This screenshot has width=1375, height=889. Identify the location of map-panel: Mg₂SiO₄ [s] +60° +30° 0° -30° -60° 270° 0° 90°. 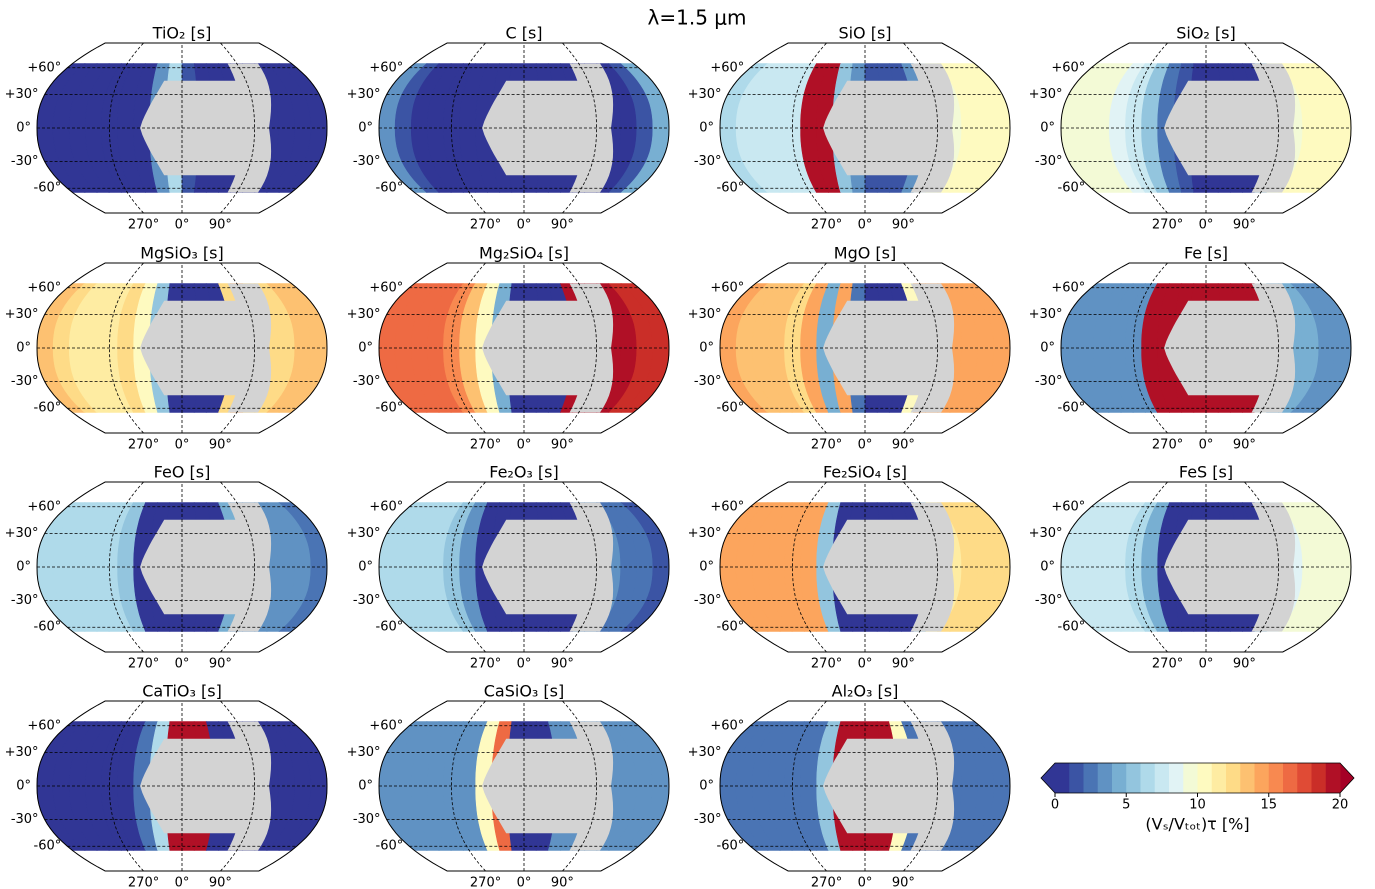
(508, 348).